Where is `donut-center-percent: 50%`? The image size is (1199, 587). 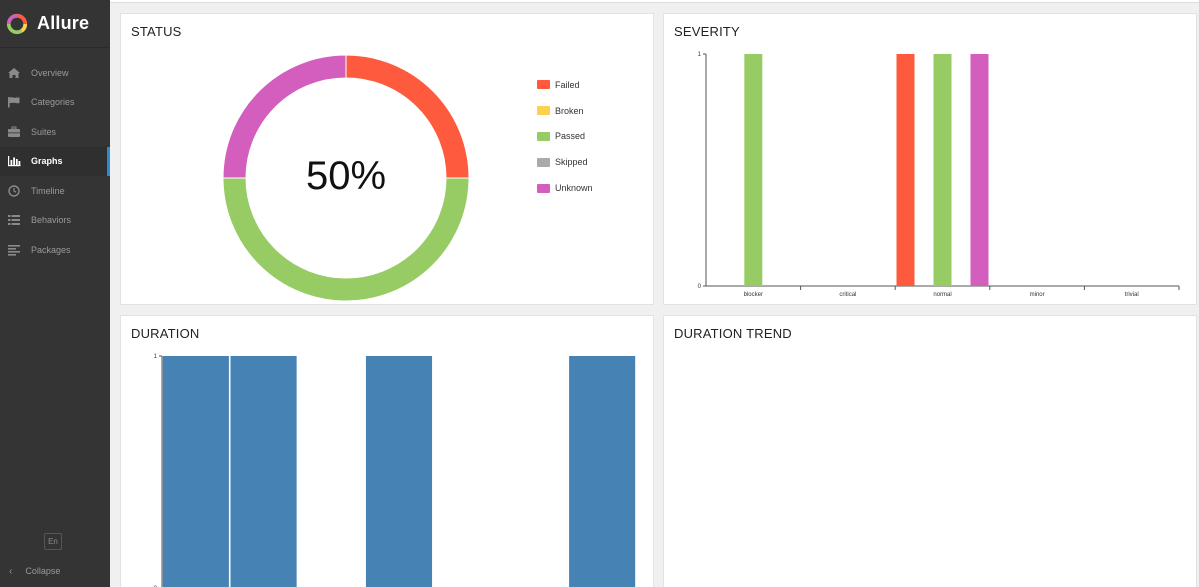
donut-center-percent: 50% is located at coordinates (346, 176).